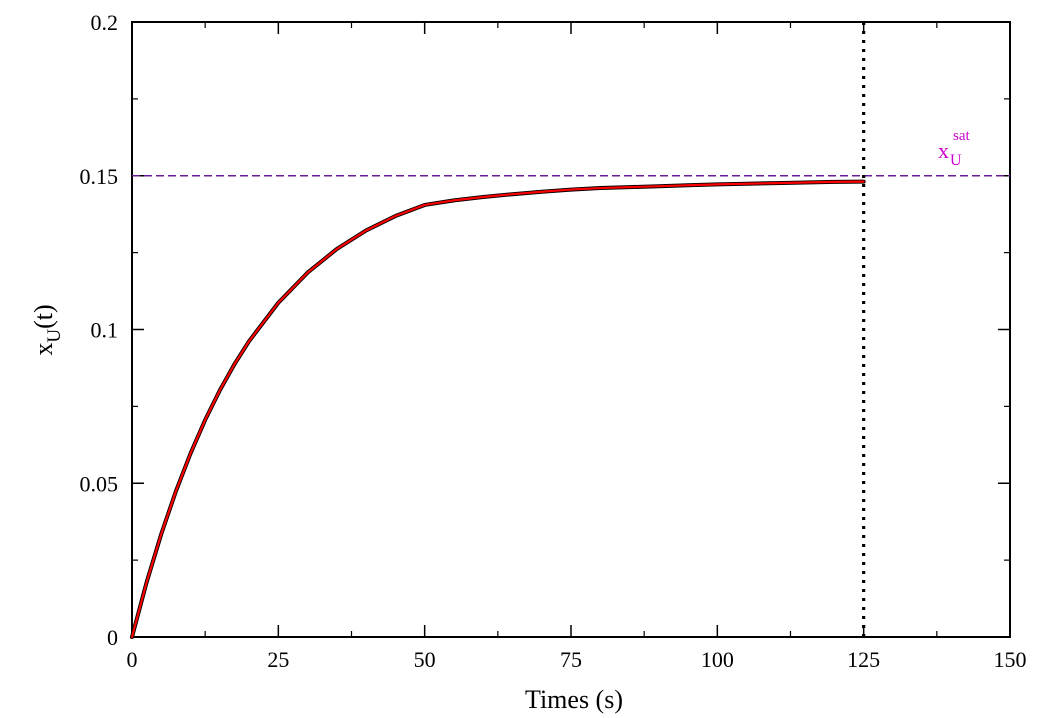 This screenshot has height=718, width=1037. Describe the element at coordinates (99, 176) in the screenshot. I see `y-tick-label: 0.15` at that location.